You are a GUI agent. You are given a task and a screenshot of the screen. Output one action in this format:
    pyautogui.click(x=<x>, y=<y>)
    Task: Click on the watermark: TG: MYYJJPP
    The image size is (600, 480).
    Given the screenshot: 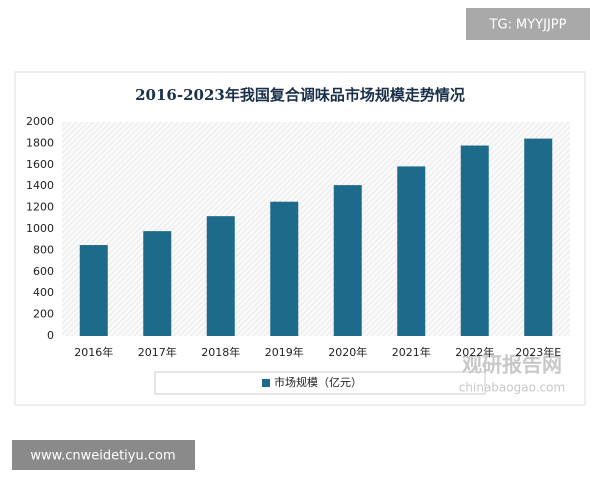 What is the action you would take?
    pyautogui.click(x=528, y=25)
    